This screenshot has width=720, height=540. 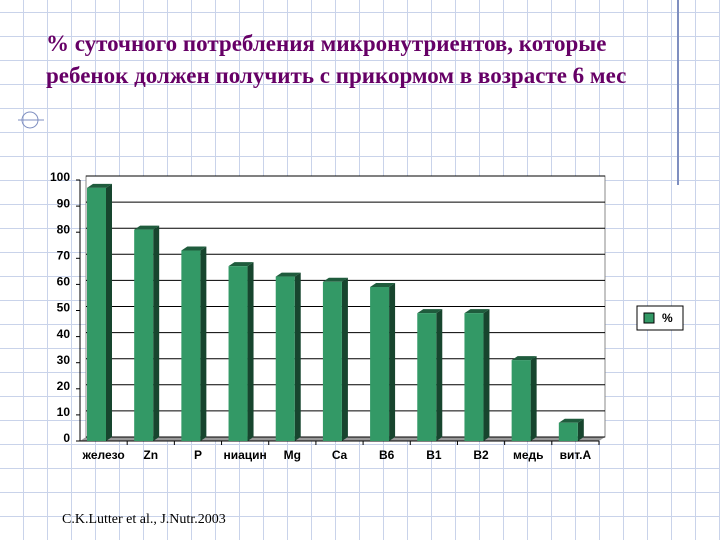 I want to click on x-tick-label: B1, so click(x=434, y=455).